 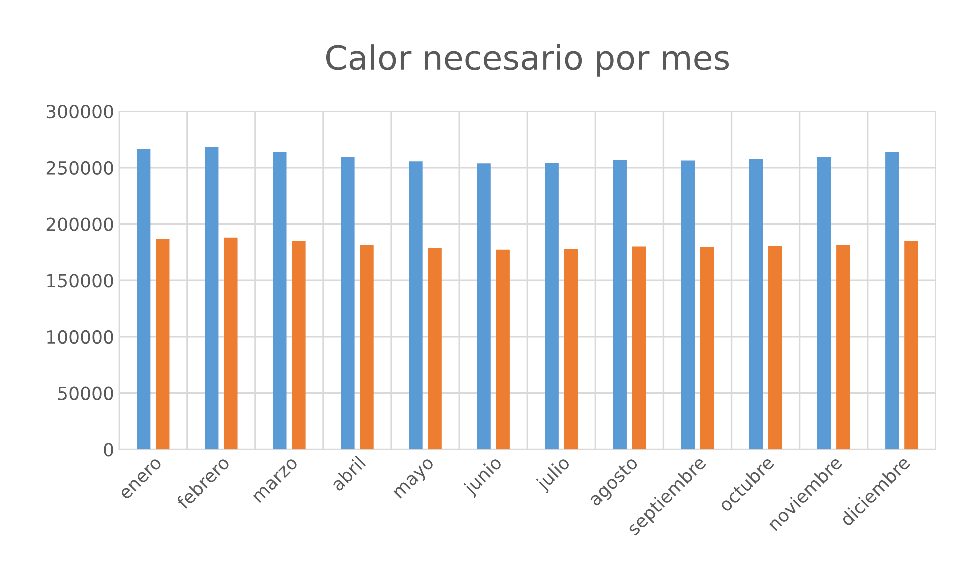 I want to click on y-tick-label: 100000, so click(x=81, y=337).